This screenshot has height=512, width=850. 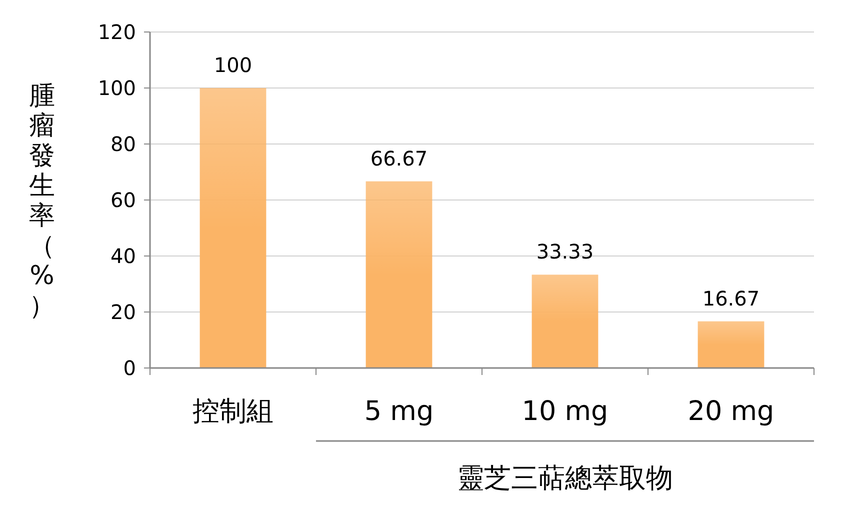 I want to click on y-tick-label: 20, so click(x=123, y=312).